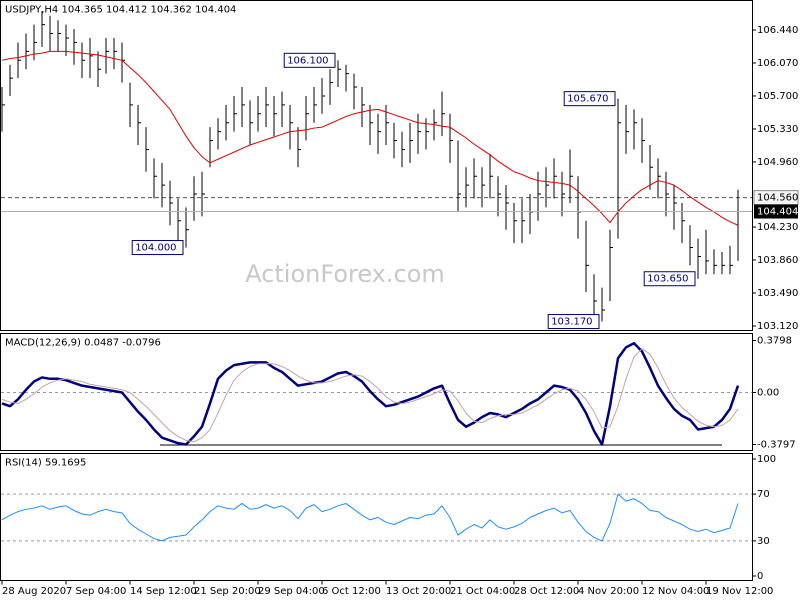 The image size is (800, 600). Describe the element at coordinates (608, 591) in the screenshot. I see `x-tick-label: 4 Nov 20:00` at that location.